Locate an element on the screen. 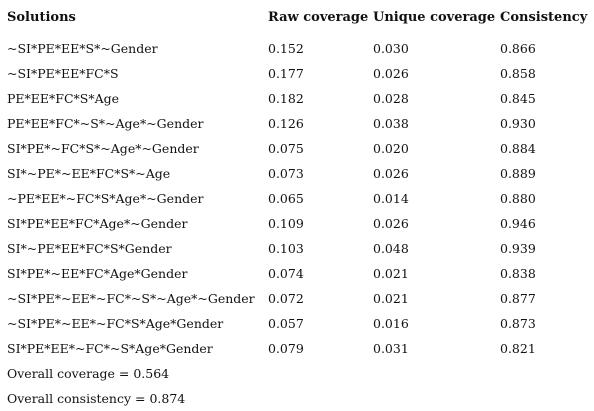 This screenshot has height=411, width=594. raw-coverage-cell: 0.126 is located at coordinates (286, 123).